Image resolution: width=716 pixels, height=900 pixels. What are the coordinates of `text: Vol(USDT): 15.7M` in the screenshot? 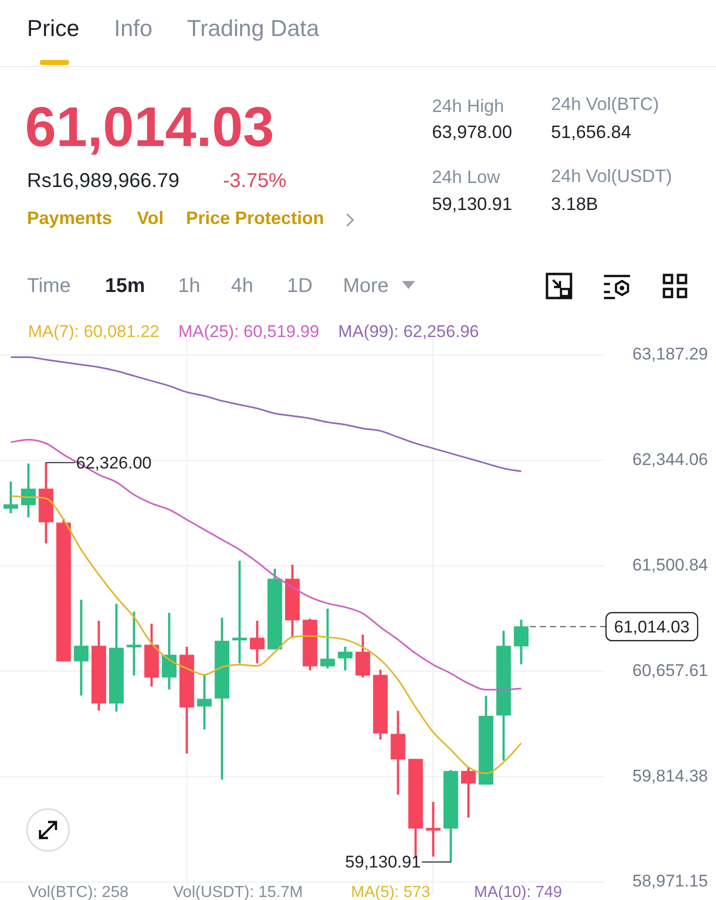 It's located at (238, 892).